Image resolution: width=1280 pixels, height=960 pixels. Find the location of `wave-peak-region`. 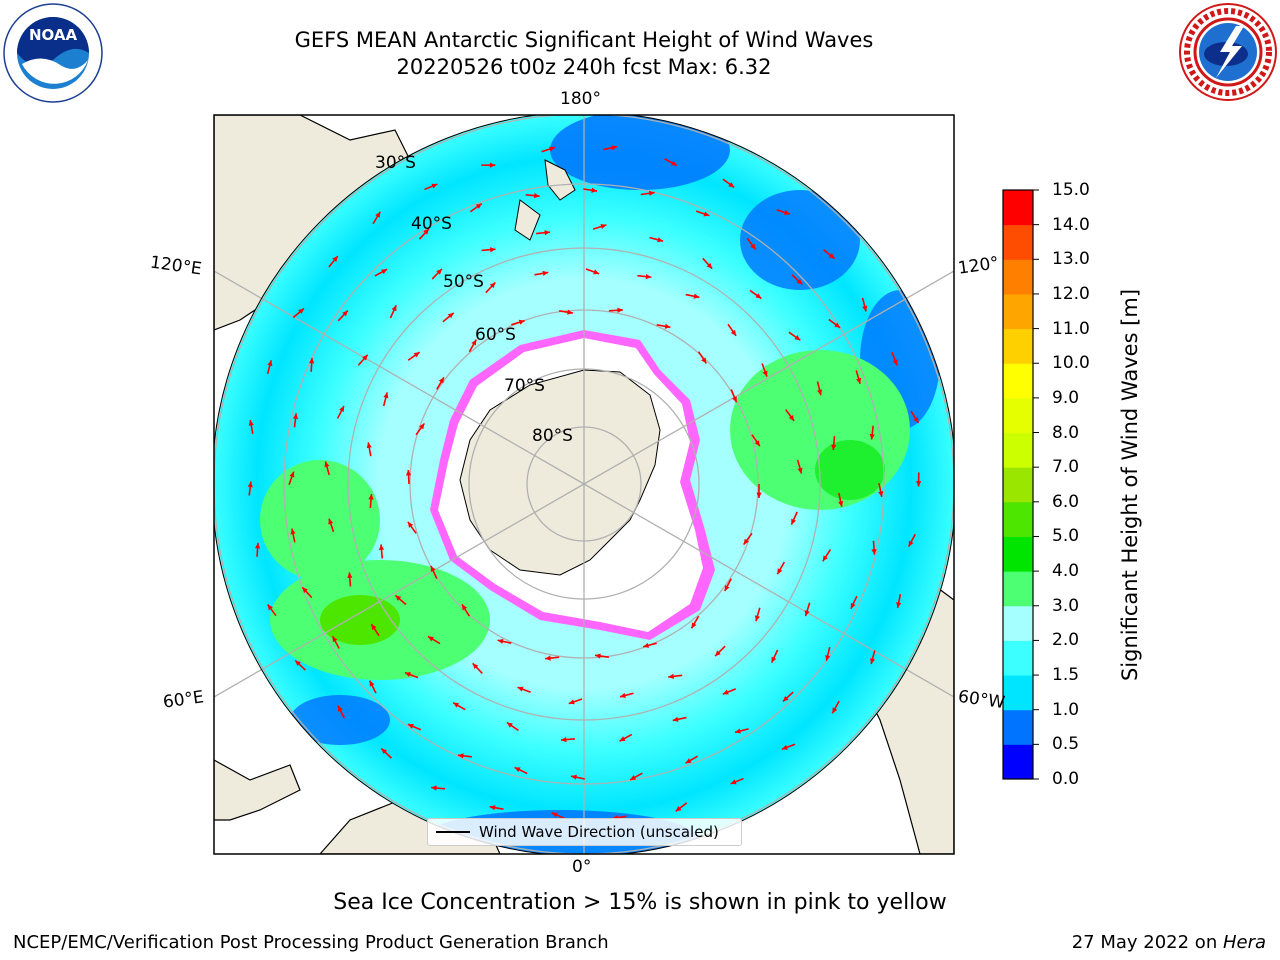

wave-peak-region is located at coordinates (850, 470).